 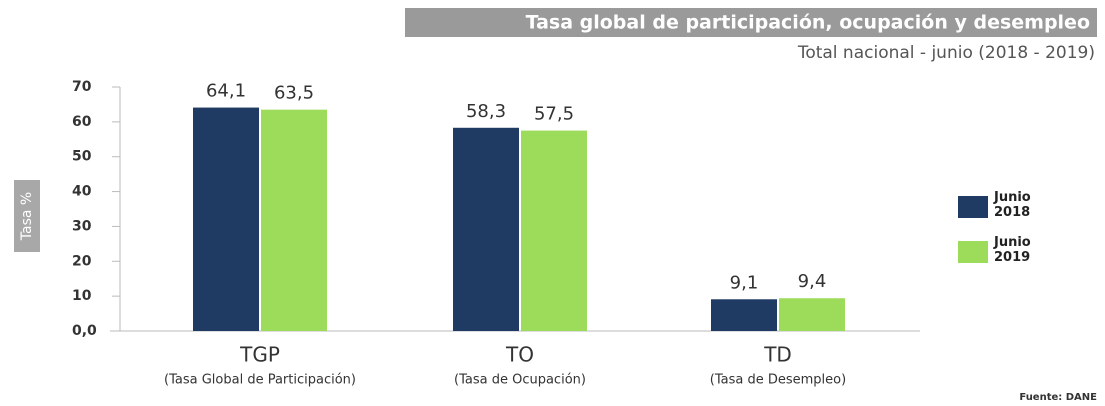 What do you see at coordinates (812, 281) in the screenshot?
I see `value-label: 9,4` at bounding box center [812, 281].